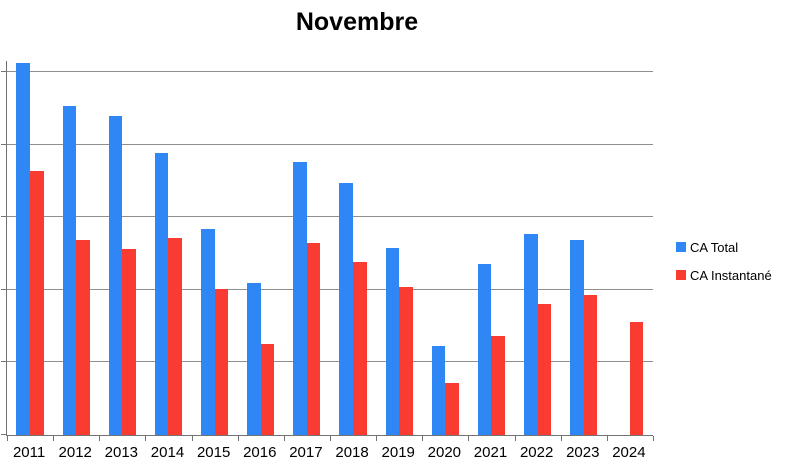 The image size is (793, 475). Describe the element at coordinates (306, 452) in the screenshot. I see `x-tick-label-2017: 2017` at that location.